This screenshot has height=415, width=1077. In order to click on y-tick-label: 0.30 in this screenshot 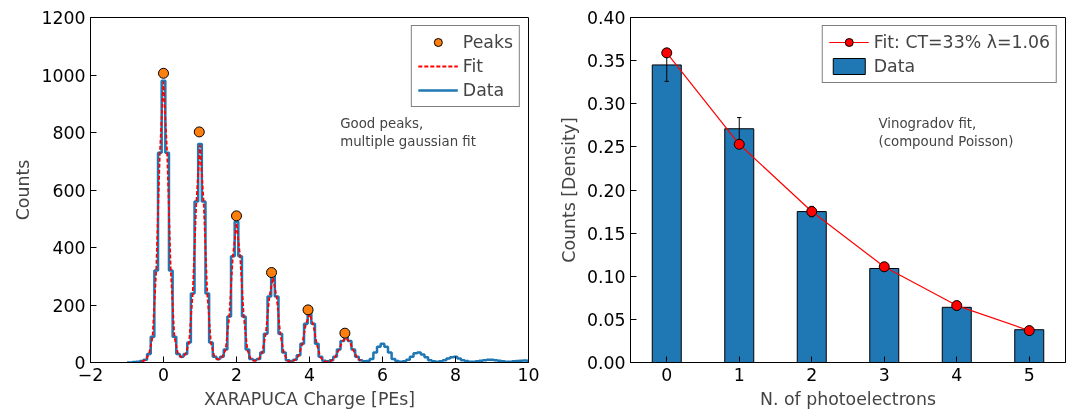, I will do `click(606, 104)`.